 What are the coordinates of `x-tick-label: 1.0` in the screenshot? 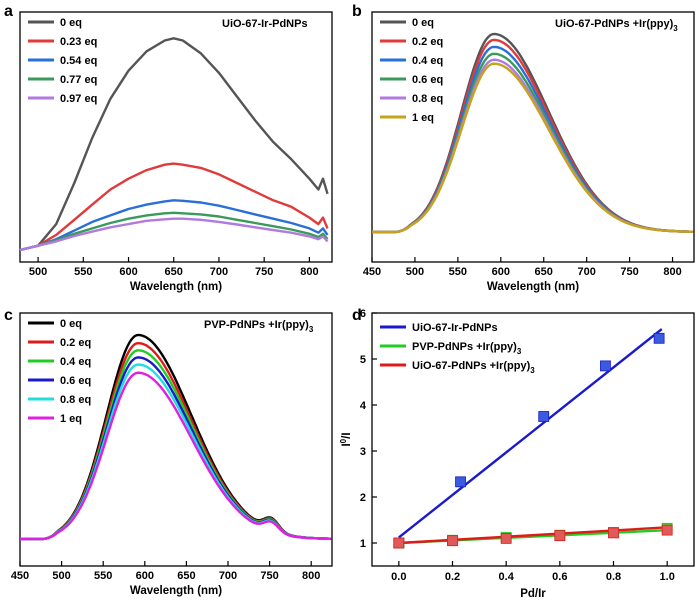 It's located at (667, 577).